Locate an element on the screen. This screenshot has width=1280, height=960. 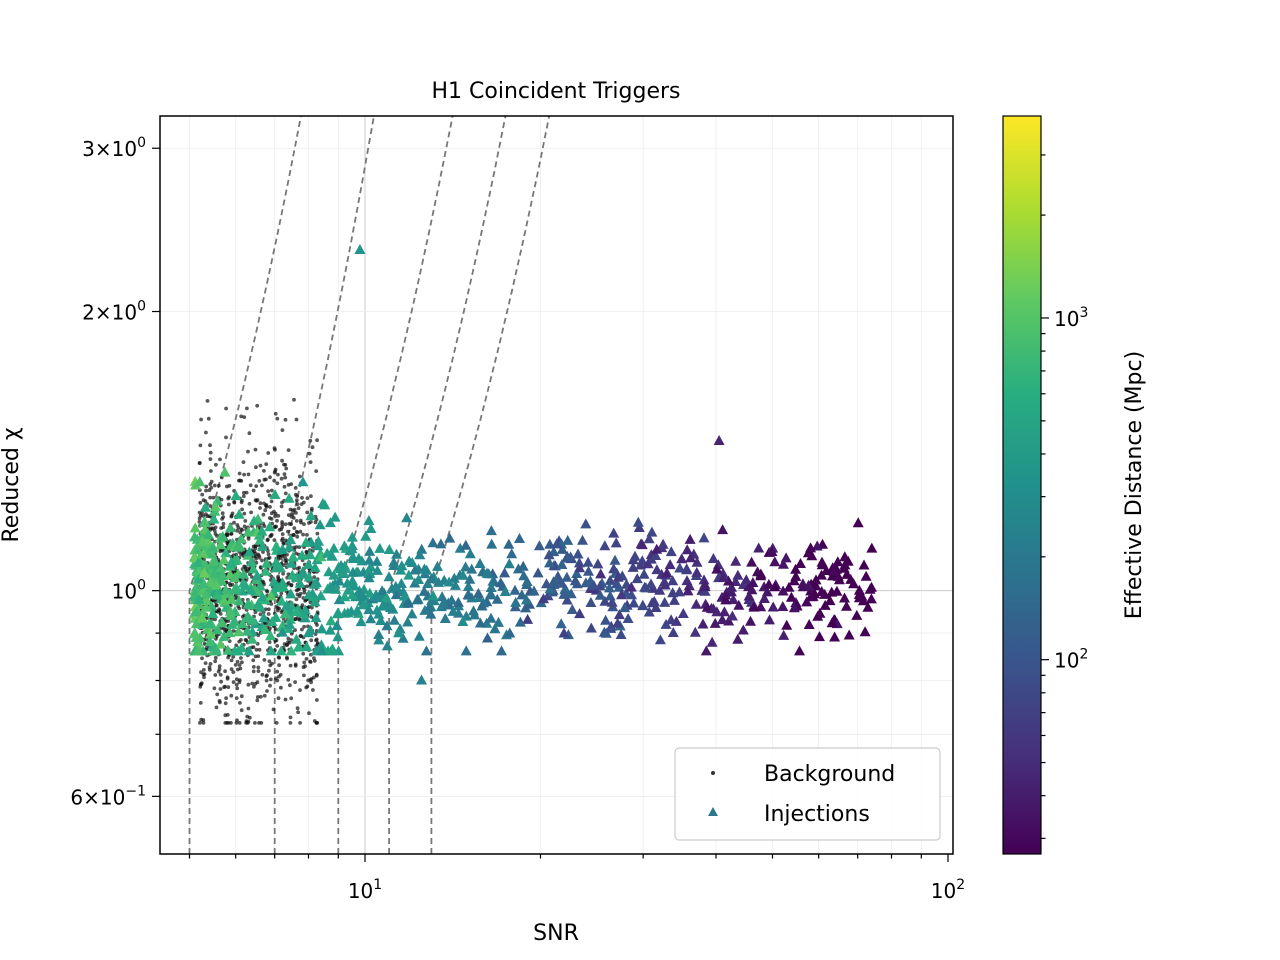
legend-injections-label: Injections is located at coordinates (817, 814).